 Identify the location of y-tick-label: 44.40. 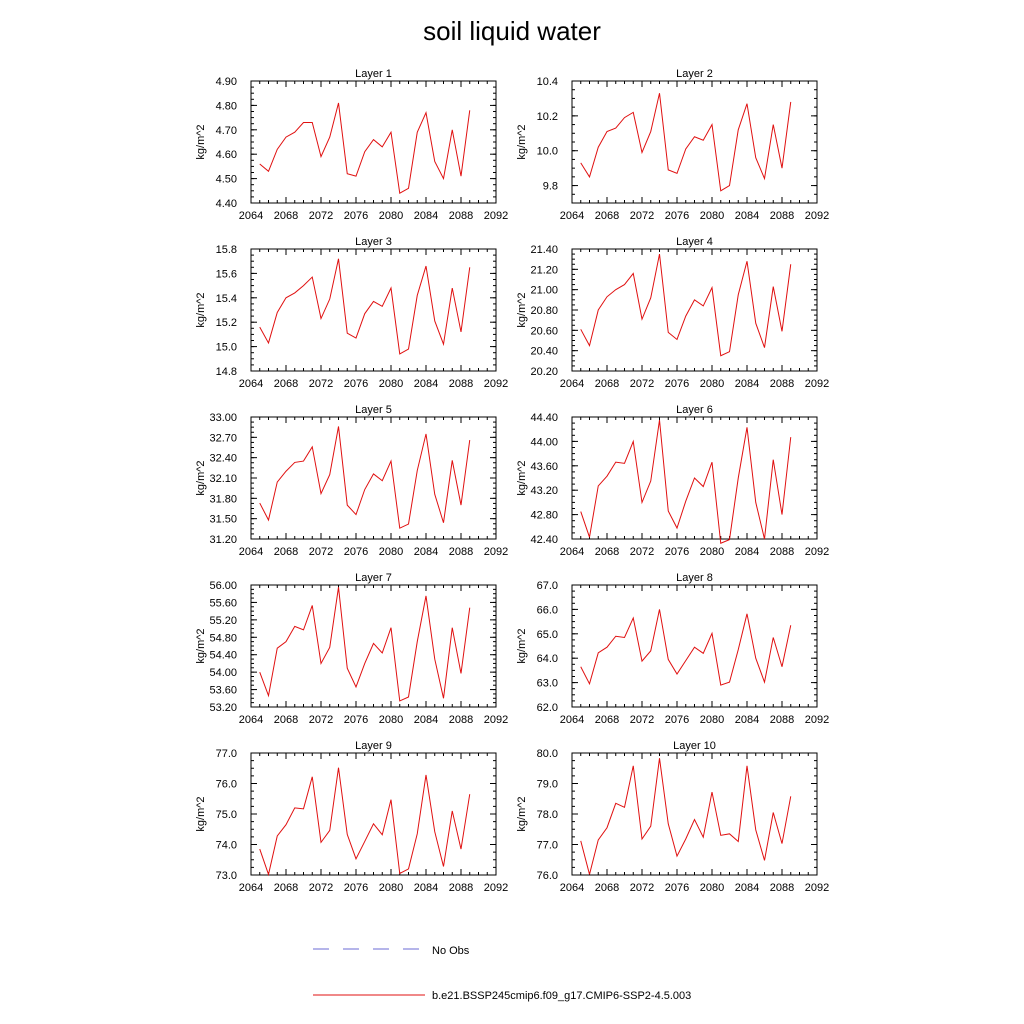
(544, 418).